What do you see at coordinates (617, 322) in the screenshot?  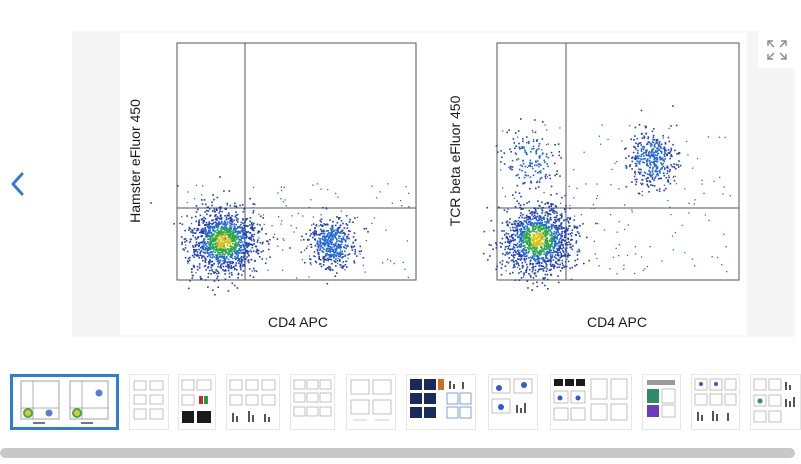 I see `plot-right-x-label: CD4 APC` at bounding box center [617, 322].